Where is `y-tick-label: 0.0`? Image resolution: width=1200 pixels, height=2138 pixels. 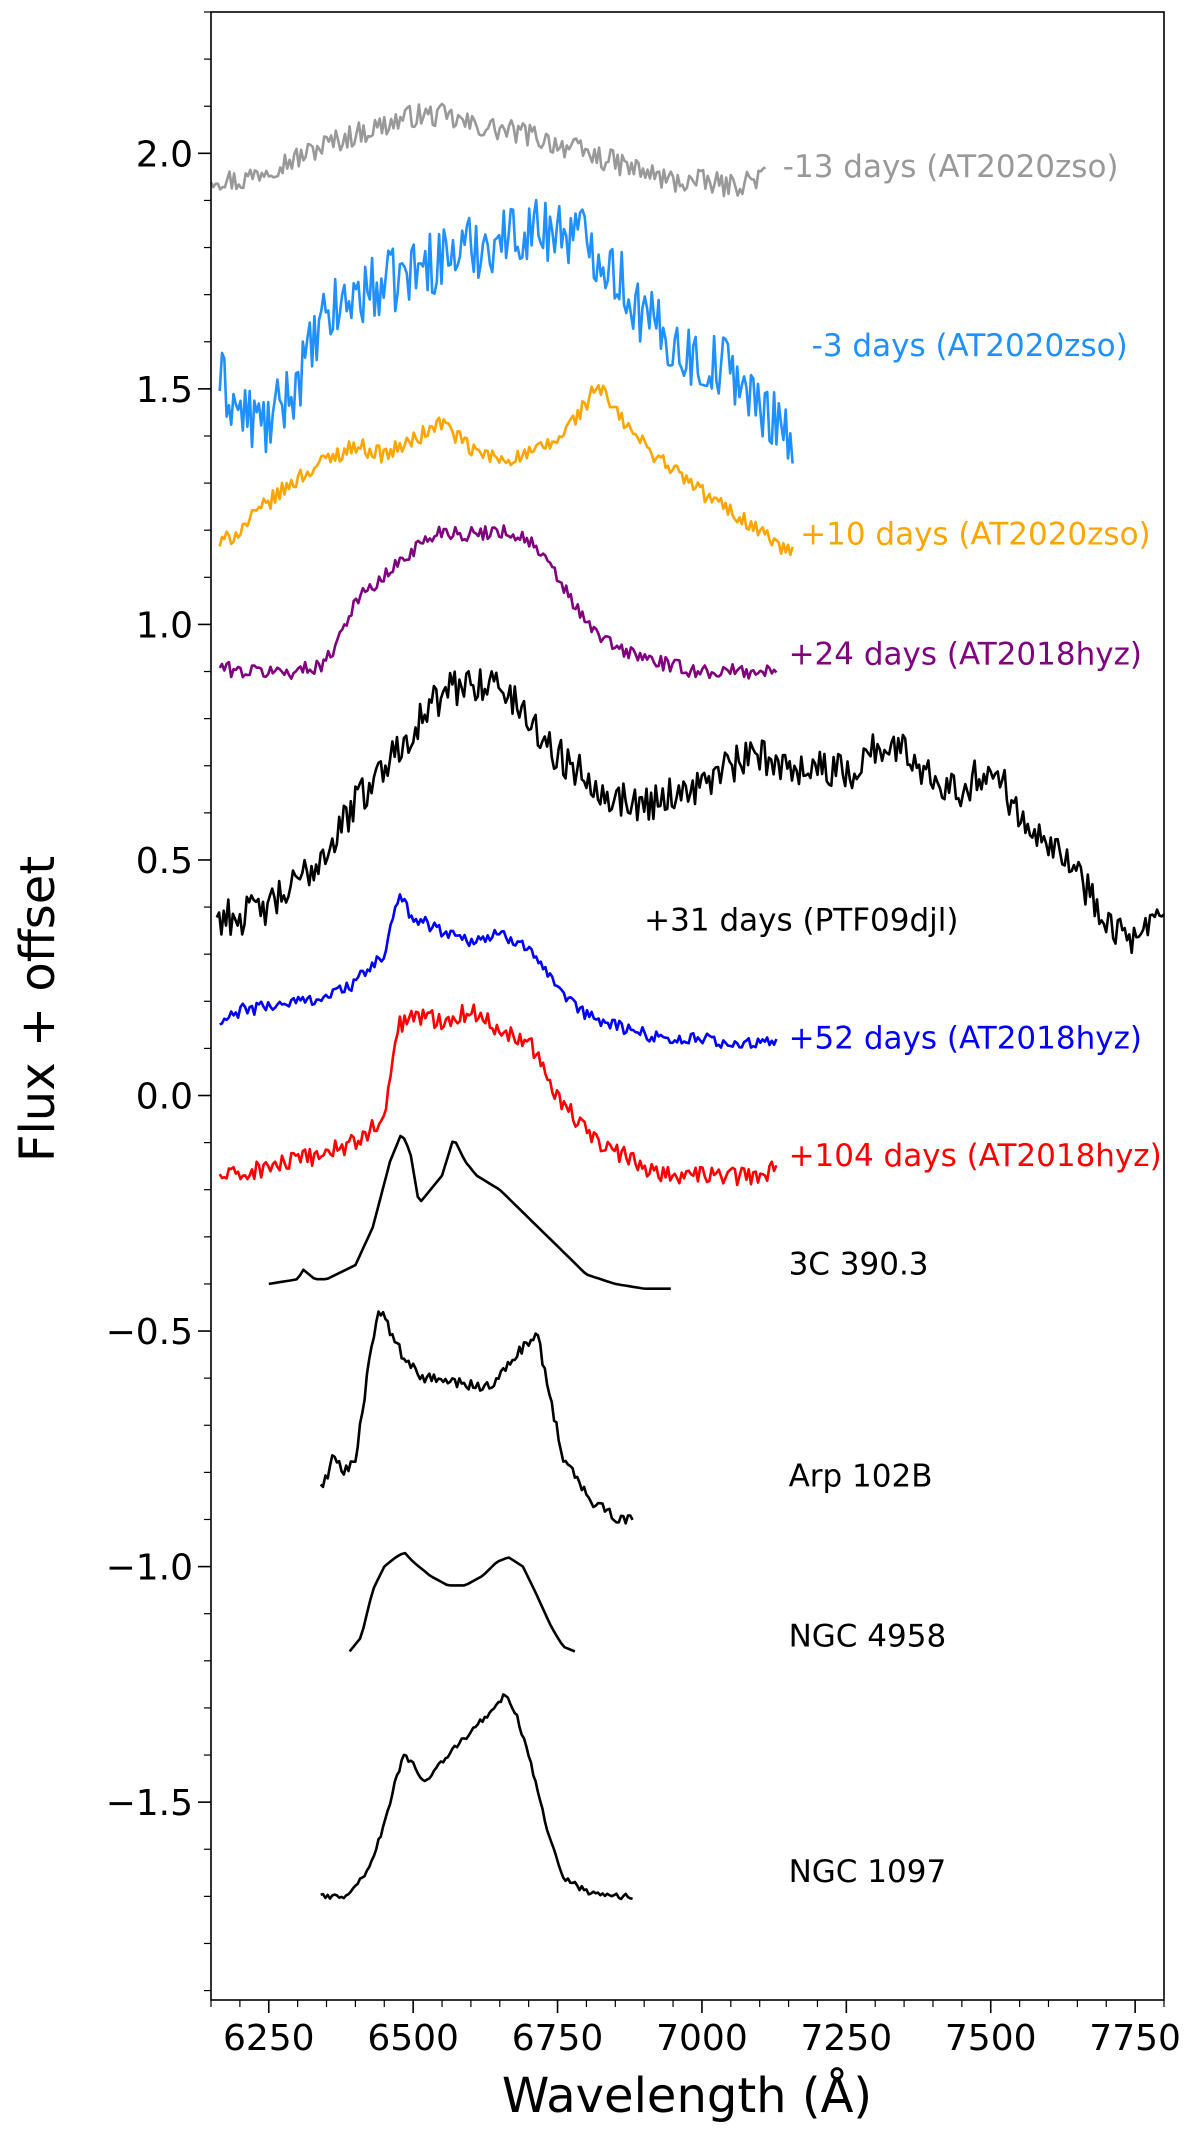
y-tick-label: 0.0 is located at coordinates (164, 1097).